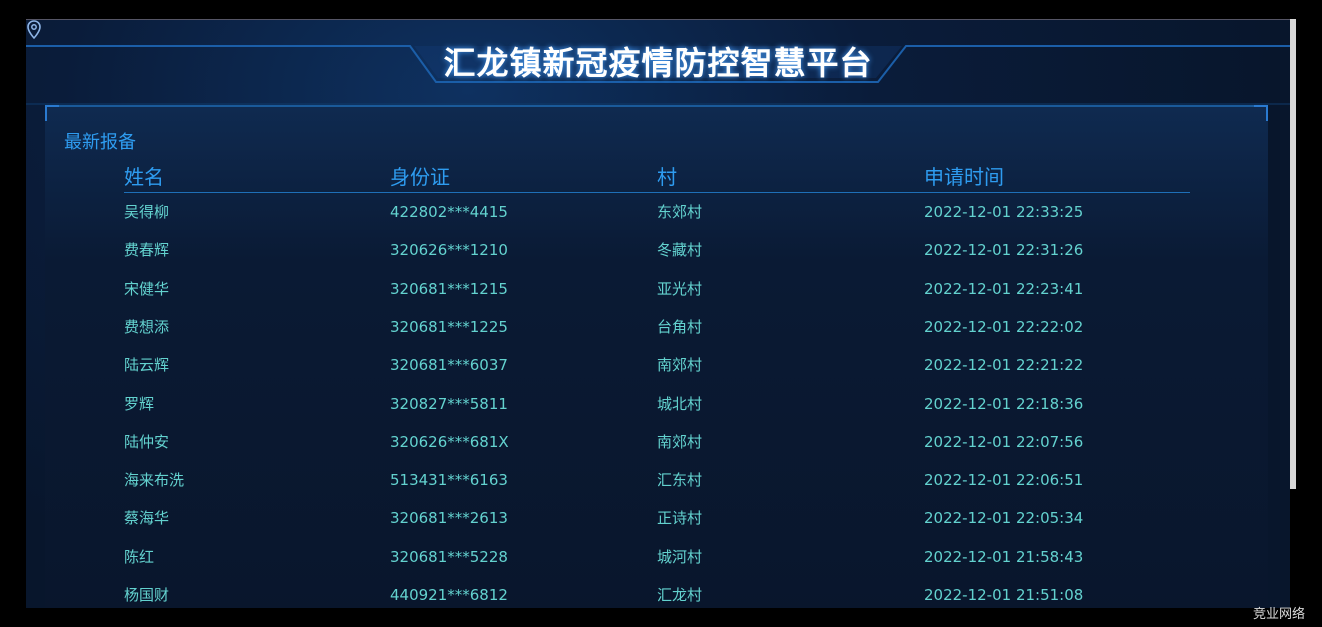 This screenshot has width=1322, height=627. What do you see at coordinates (680, 556) in the screenshot?
I see `cell-village: 城河村` at bounding box center [680, 556].